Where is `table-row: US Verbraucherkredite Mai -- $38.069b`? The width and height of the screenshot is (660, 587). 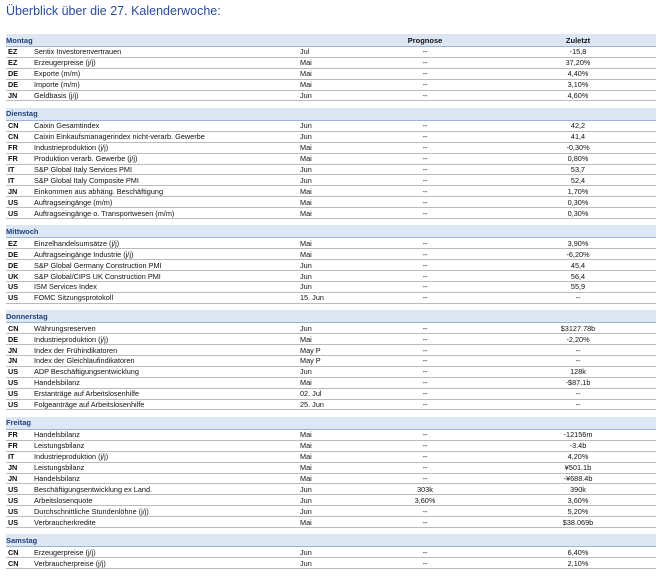
table-row: US Verbraucherkredite Mai -- $38.069b is located at coordinates (331, 522).